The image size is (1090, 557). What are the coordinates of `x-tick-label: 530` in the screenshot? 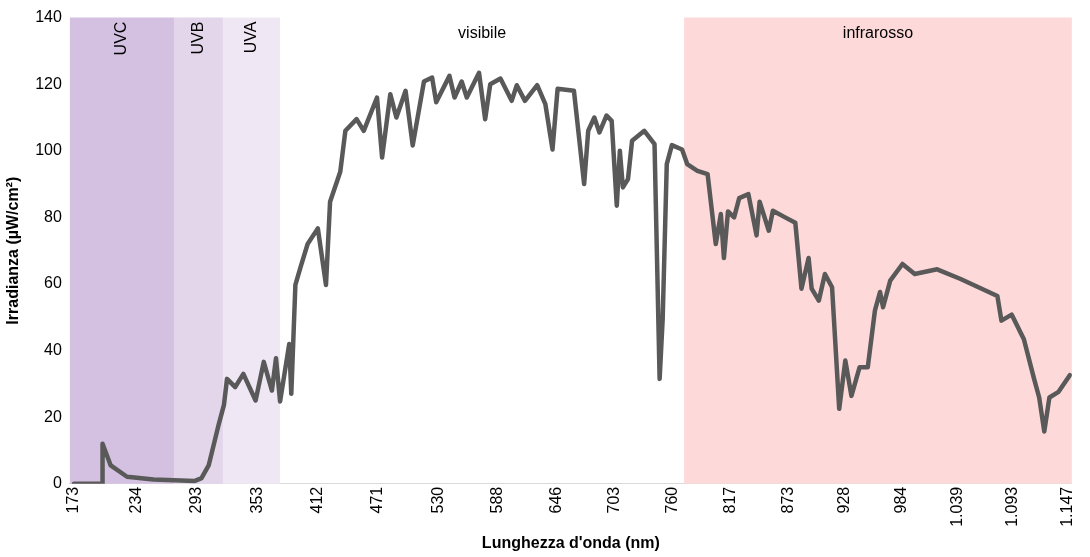 It's located at (437, 500).